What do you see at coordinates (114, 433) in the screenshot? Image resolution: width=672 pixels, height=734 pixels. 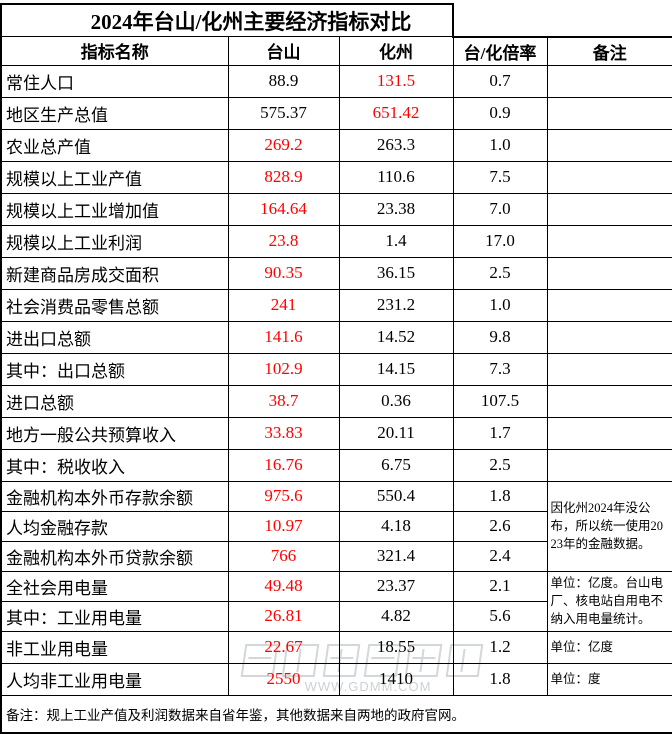 I see `indicator-label: 地方一般公共预算收入` at bounding box center [114, 433].